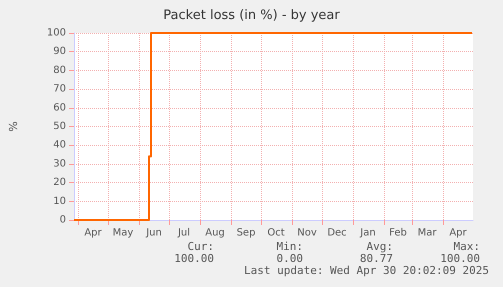 The image size is (503, 287). Describe the element at coordinates (153, 233) in the screenshot. I see `x-tick-label: Jun` at that location.